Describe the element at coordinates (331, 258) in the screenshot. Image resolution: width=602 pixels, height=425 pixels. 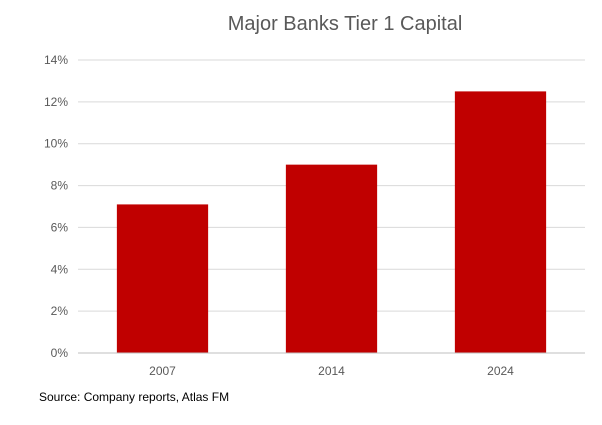
I see `bar-2014` at that location.